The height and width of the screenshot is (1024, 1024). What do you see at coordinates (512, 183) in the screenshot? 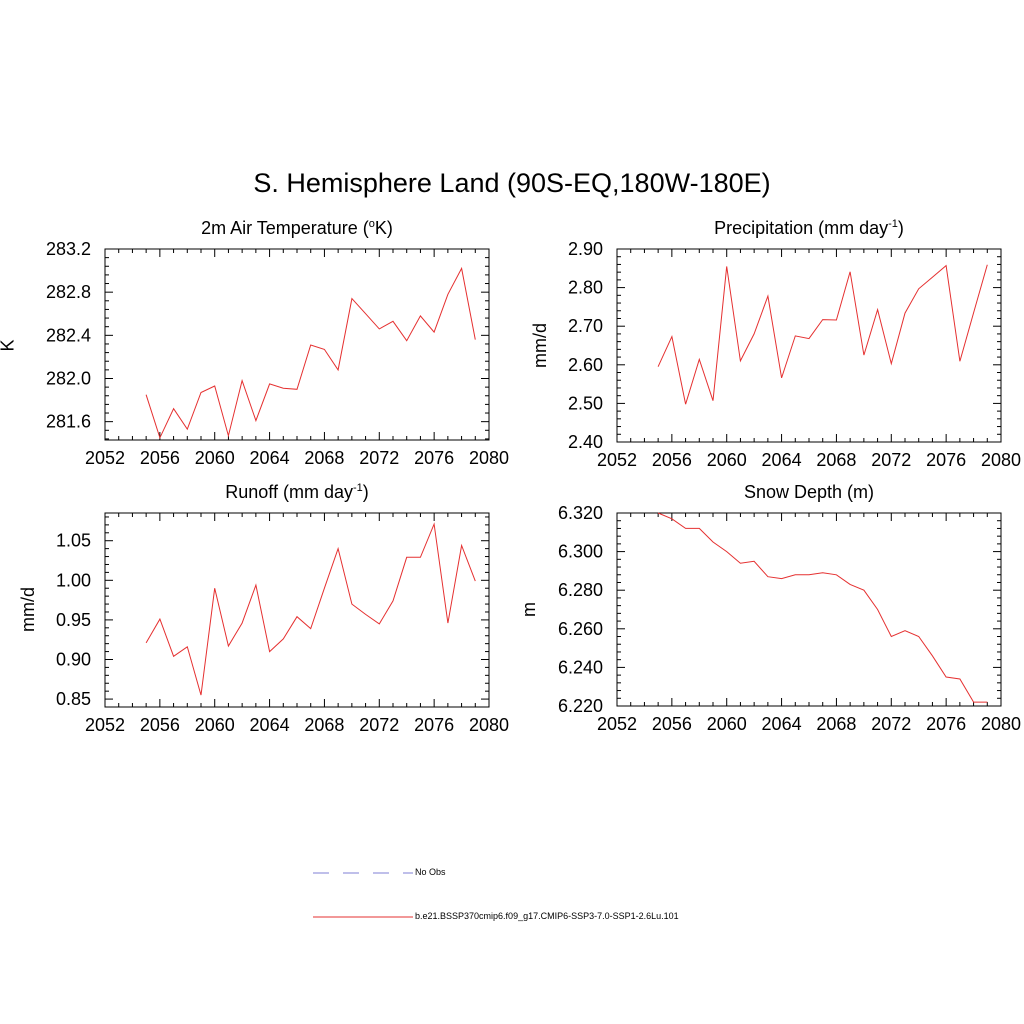
I see `page-title: S. Hemisphere Land (90S-EQ,180W-180E)` at bounding box center [512, 183].